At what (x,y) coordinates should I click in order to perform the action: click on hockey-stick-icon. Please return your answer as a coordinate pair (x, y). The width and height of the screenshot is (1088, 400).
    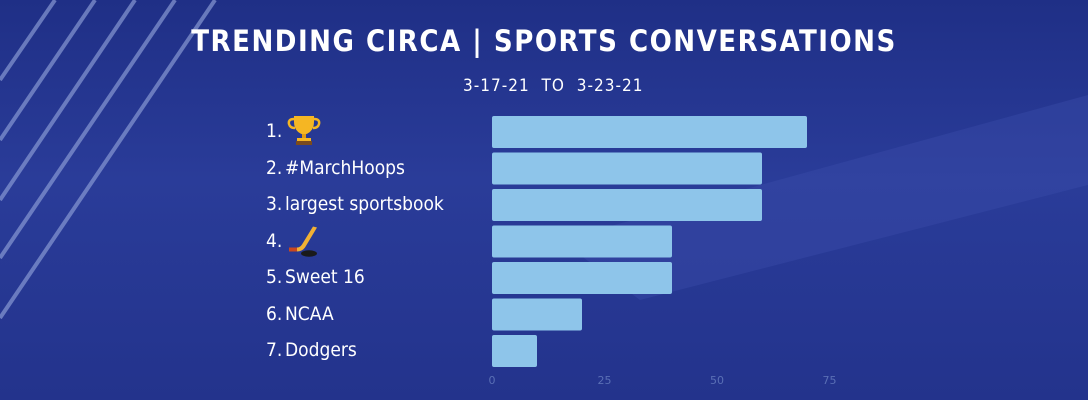
    Looking at the image, I should click on (303, 241).